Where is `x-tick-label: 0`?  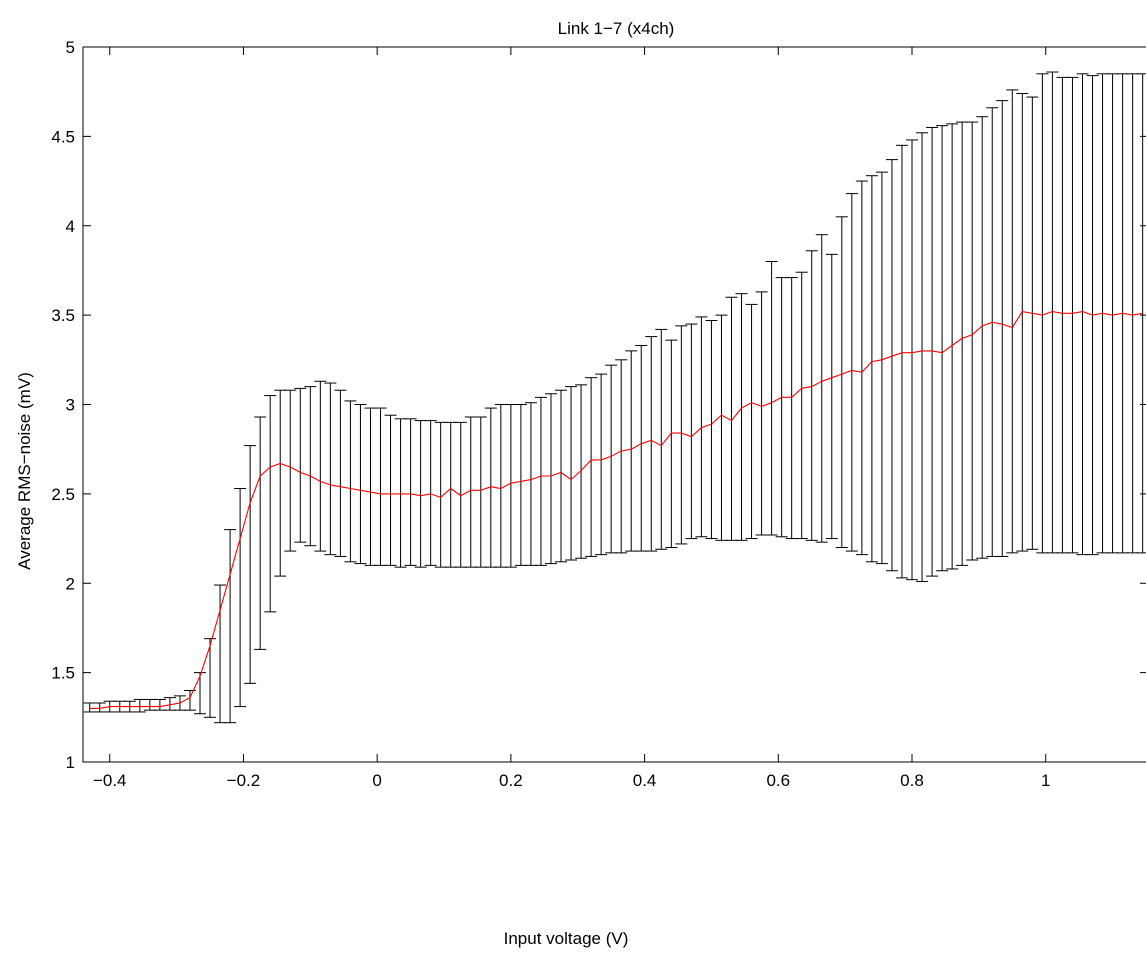
x-tick-label: 0 is located at coordinates (376, 780).